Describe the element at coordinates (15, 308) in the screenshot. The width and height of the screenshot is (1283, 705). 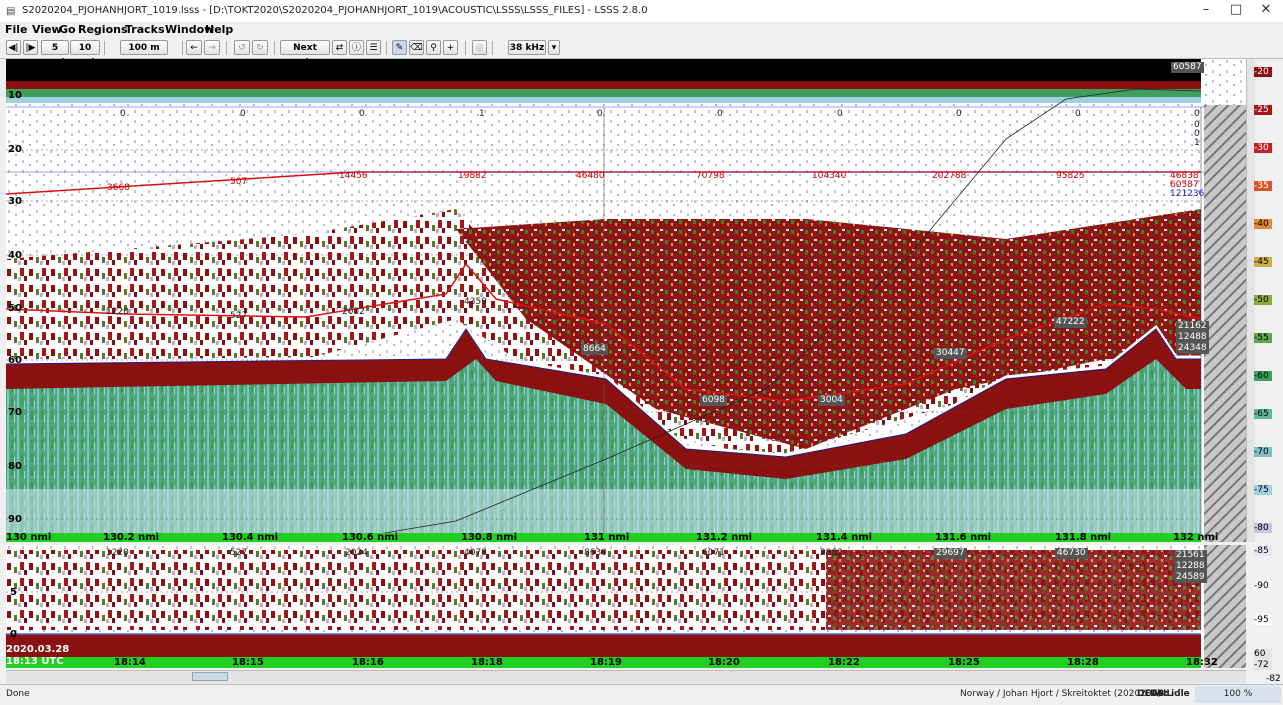
I see `depth-tick: 50` at that location.